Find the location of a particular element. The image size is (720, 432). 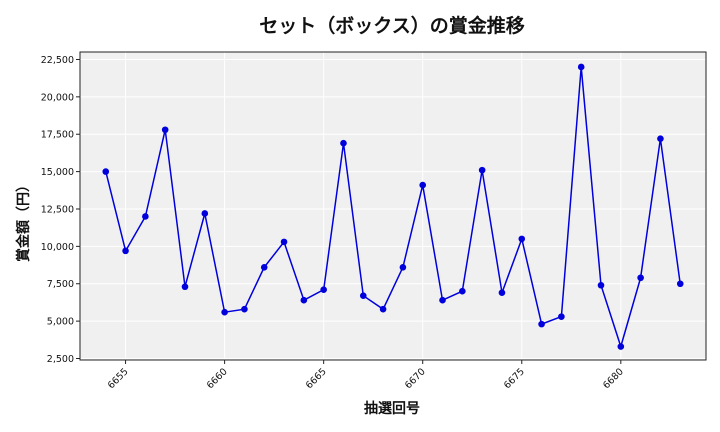

x-axis-label: 抽選回号 is located at coordinates (392, 408).